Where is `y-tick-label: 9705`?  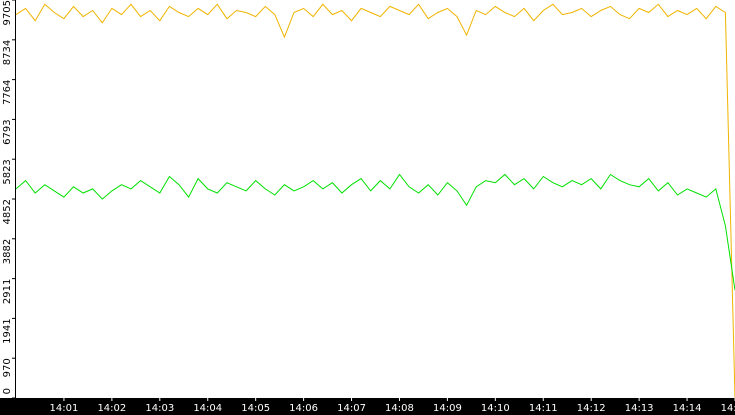
y-tick-label: 9705 is located at coordinates (7, 12).